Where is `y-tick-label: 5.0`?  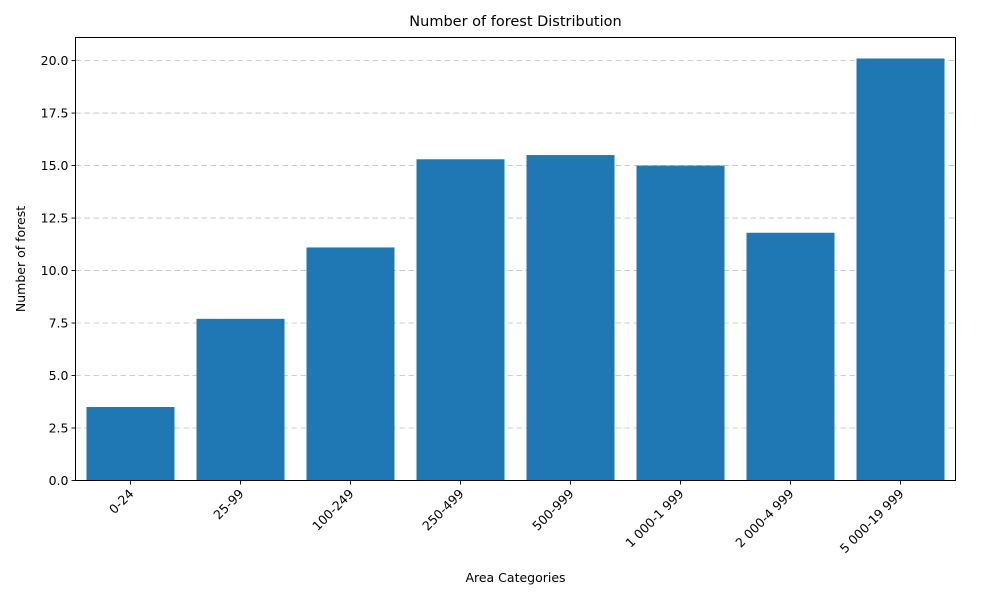 y-tick-label: 5.0 is located at coordinates (59, 375).